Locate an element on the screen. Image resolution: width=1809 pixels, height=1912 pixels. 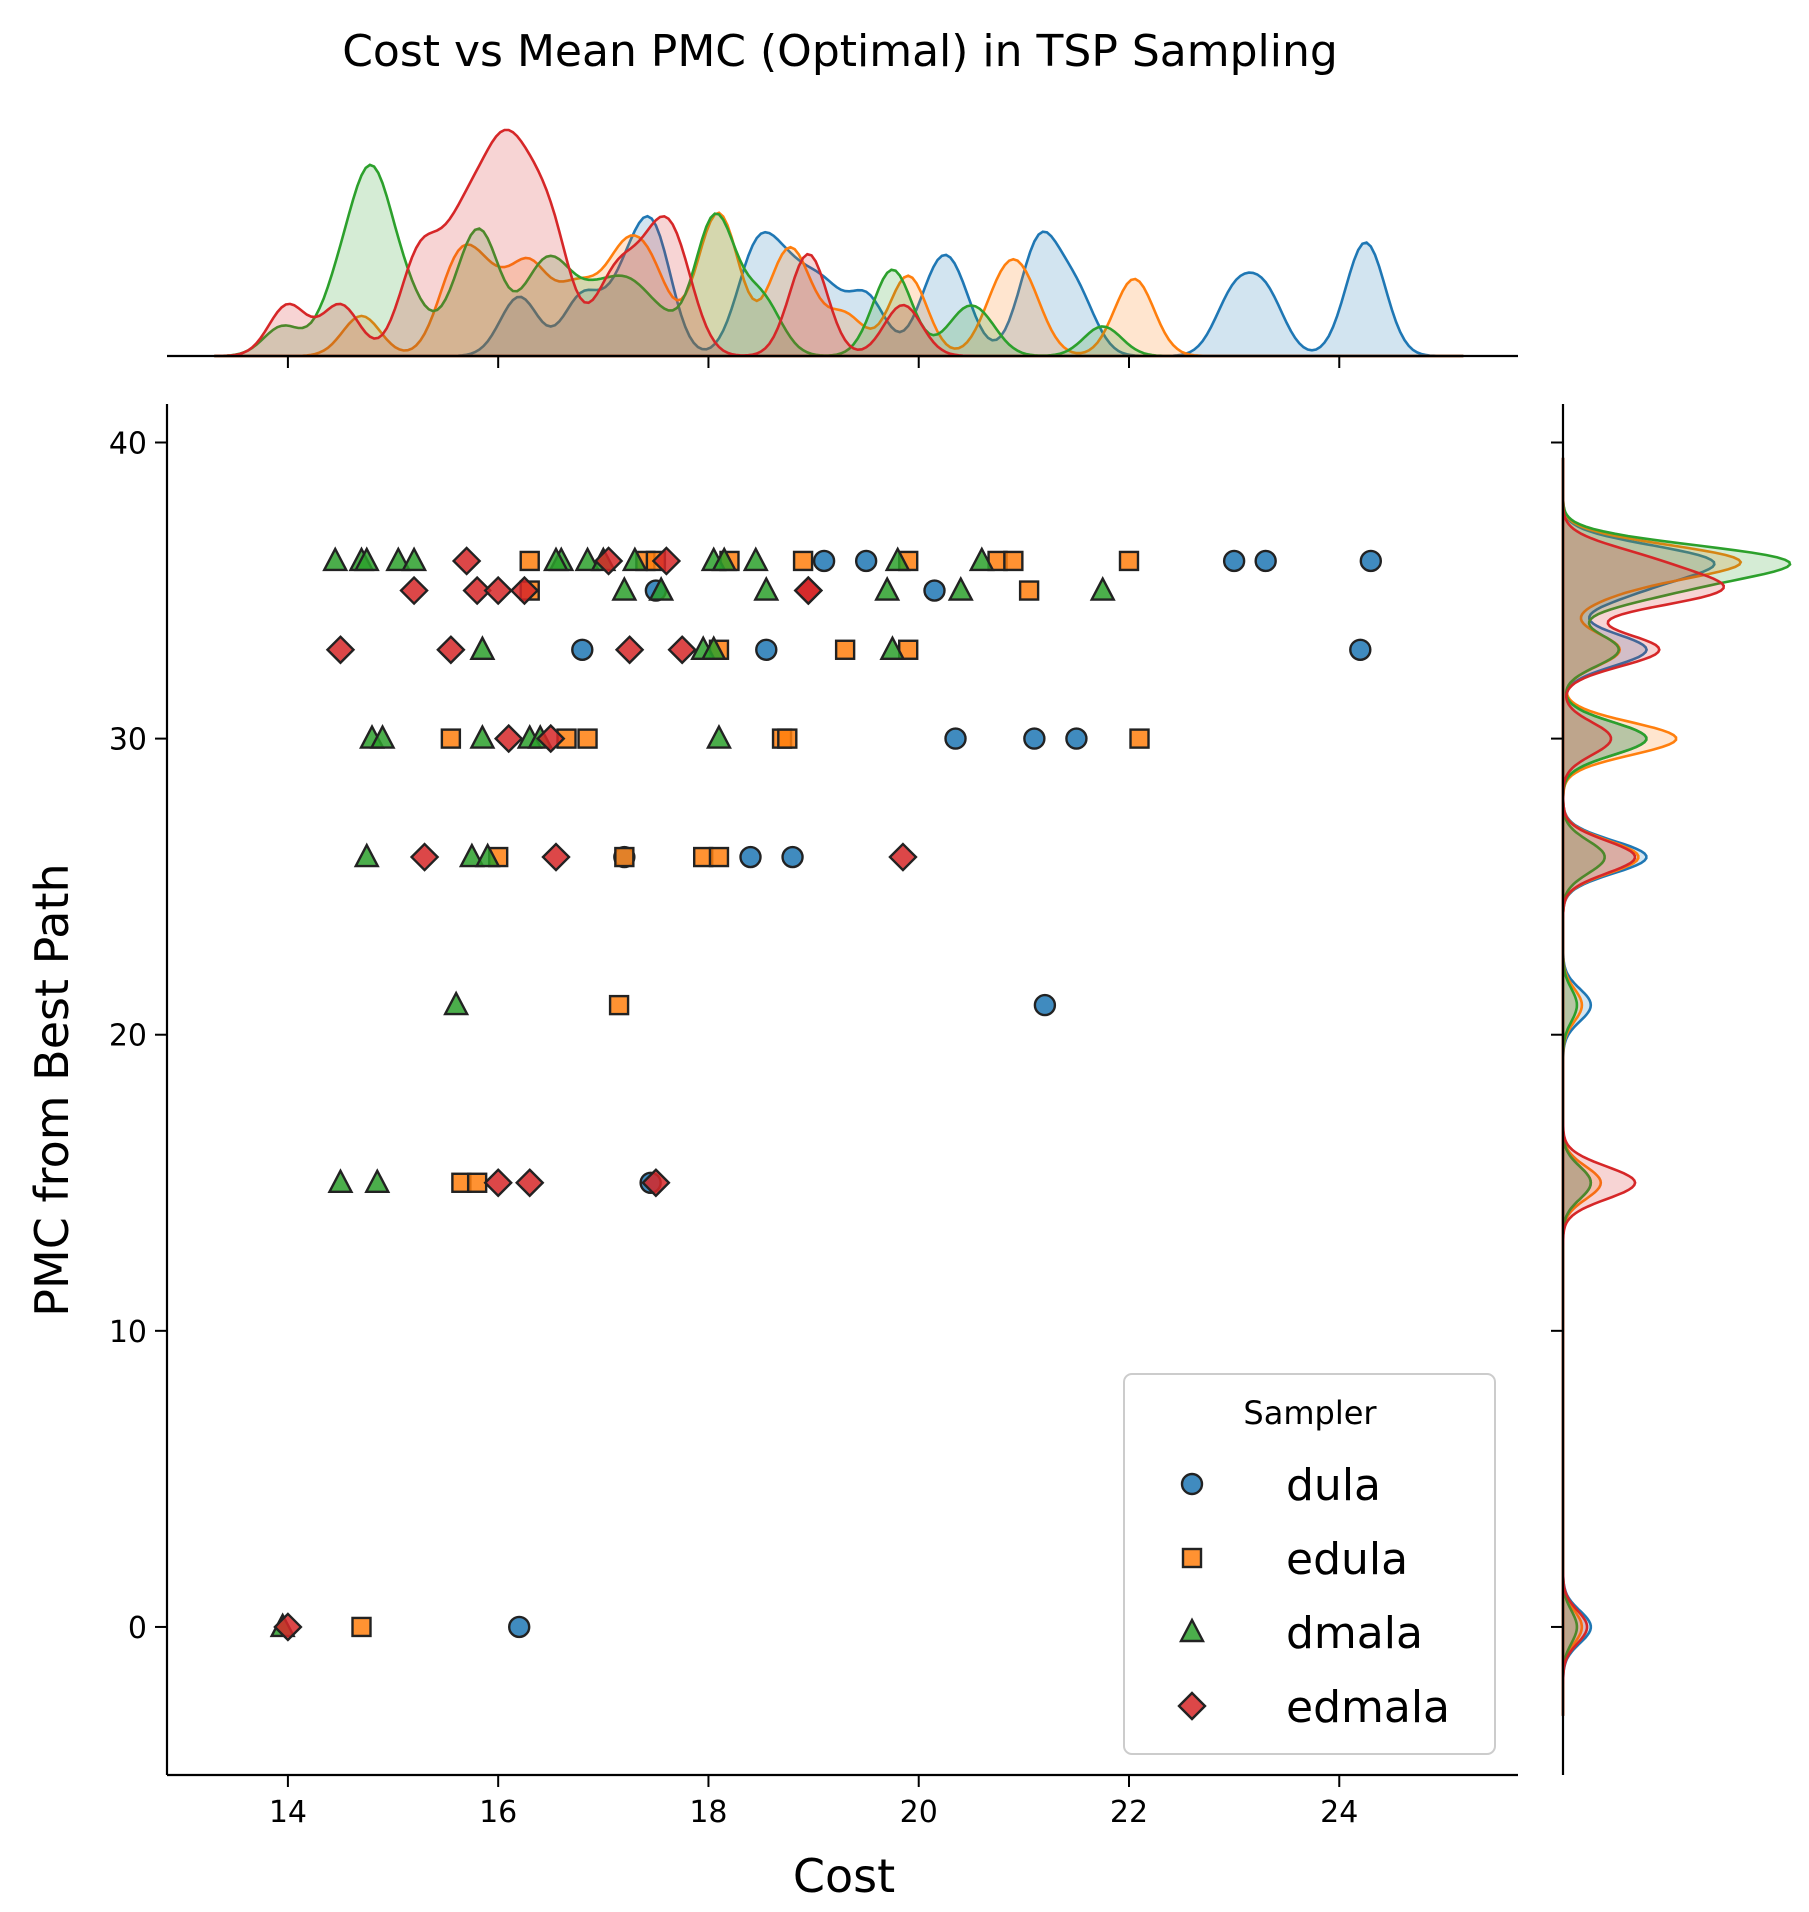
y-tick-label: 30 is located at coordinates (128, 740).